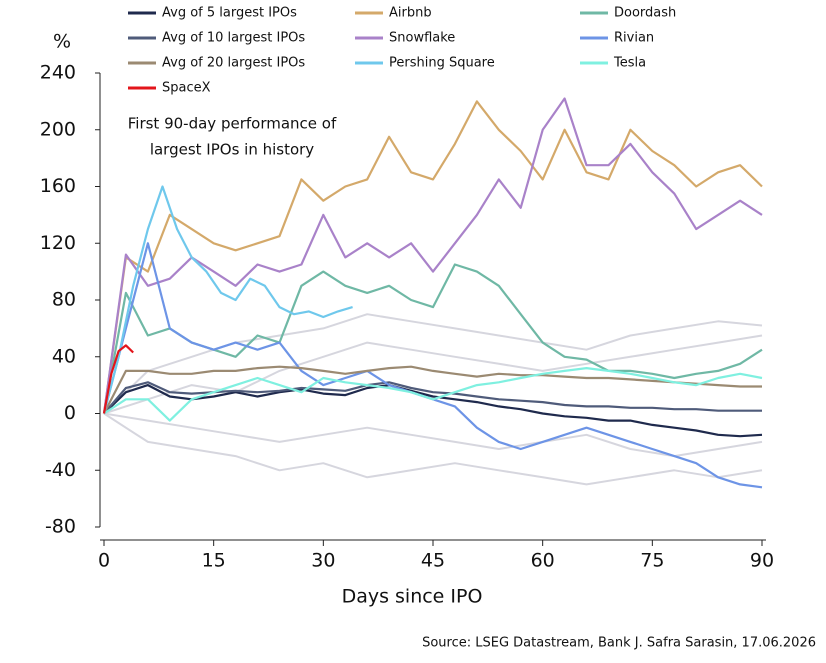 This screenshot has height=663, width=826. What do you see at coordinates (104, 561) in the screenshot?
I see `x-tick-label: 0` at bounding box center [104, 561].